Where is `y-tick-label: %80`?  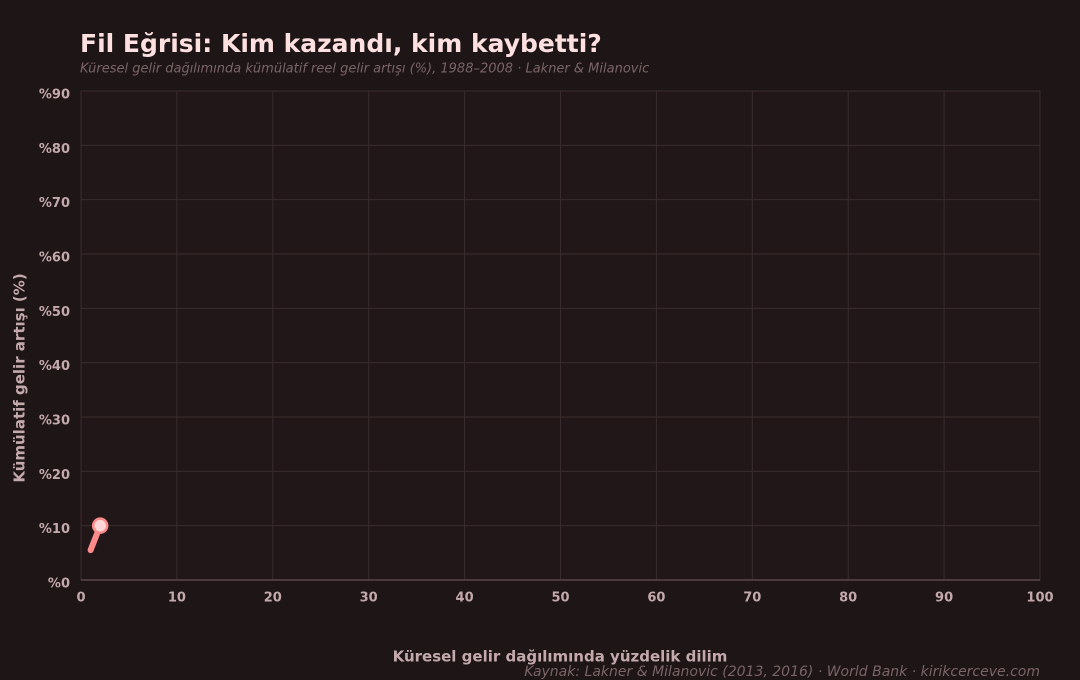
y-tick-label: %80 is located at coordinates (54, 149).